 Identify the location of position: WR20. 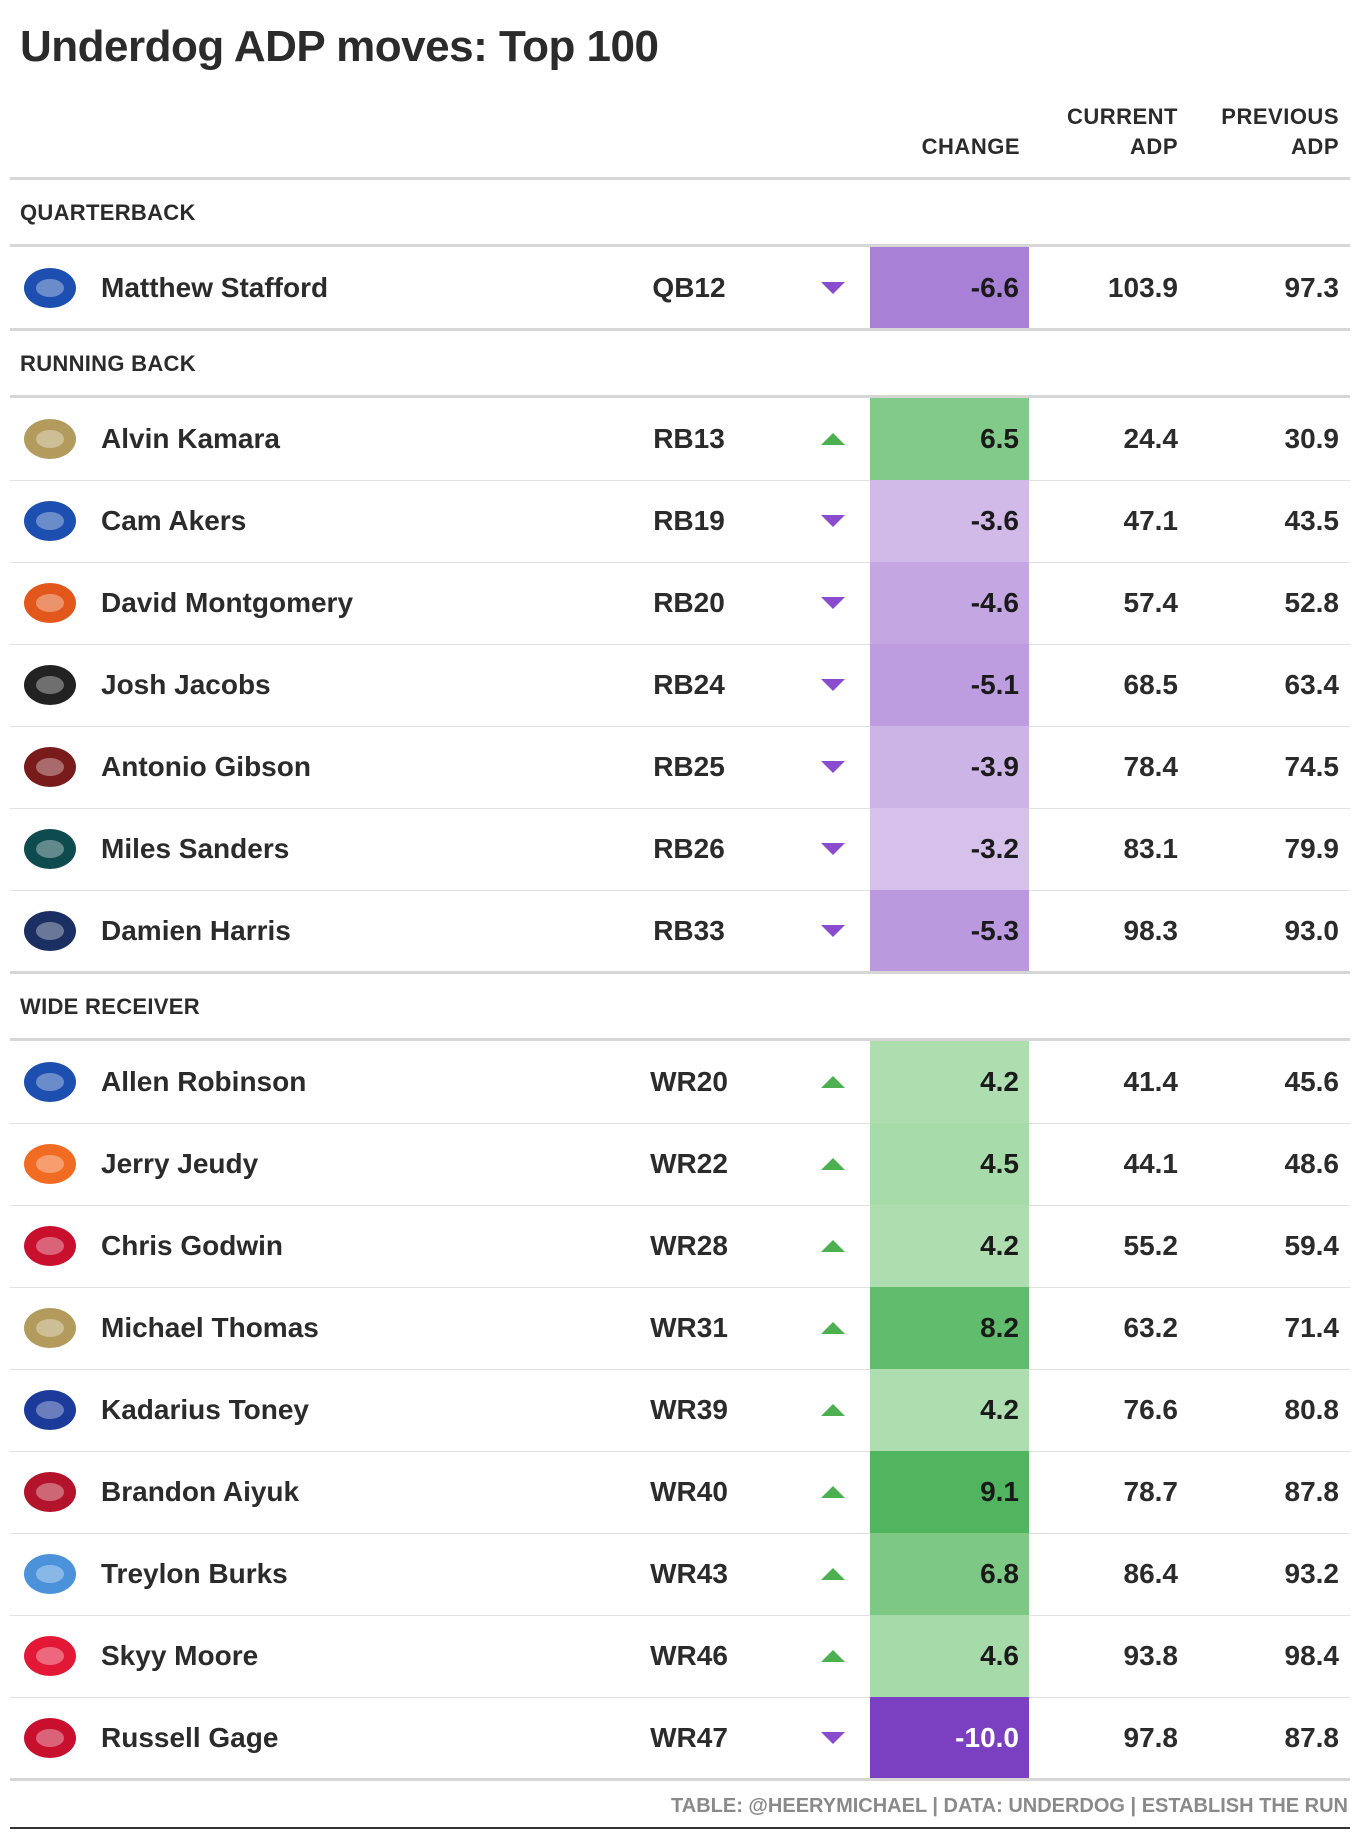
(689, 1081).